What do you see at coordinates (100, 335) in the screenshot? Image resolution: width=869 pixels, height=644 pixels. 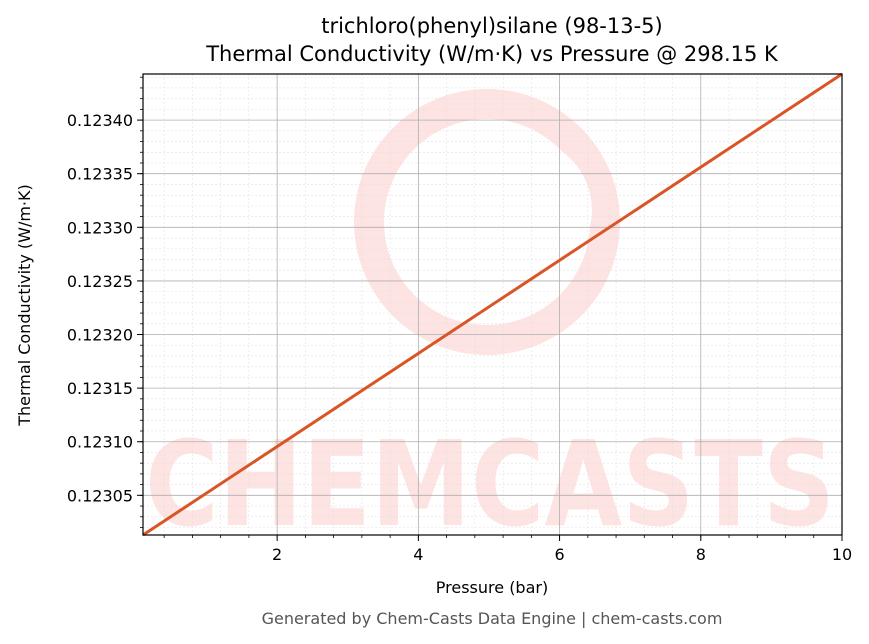 I see `y-tick-label: 0.12320` at bounding box center [100, 335].